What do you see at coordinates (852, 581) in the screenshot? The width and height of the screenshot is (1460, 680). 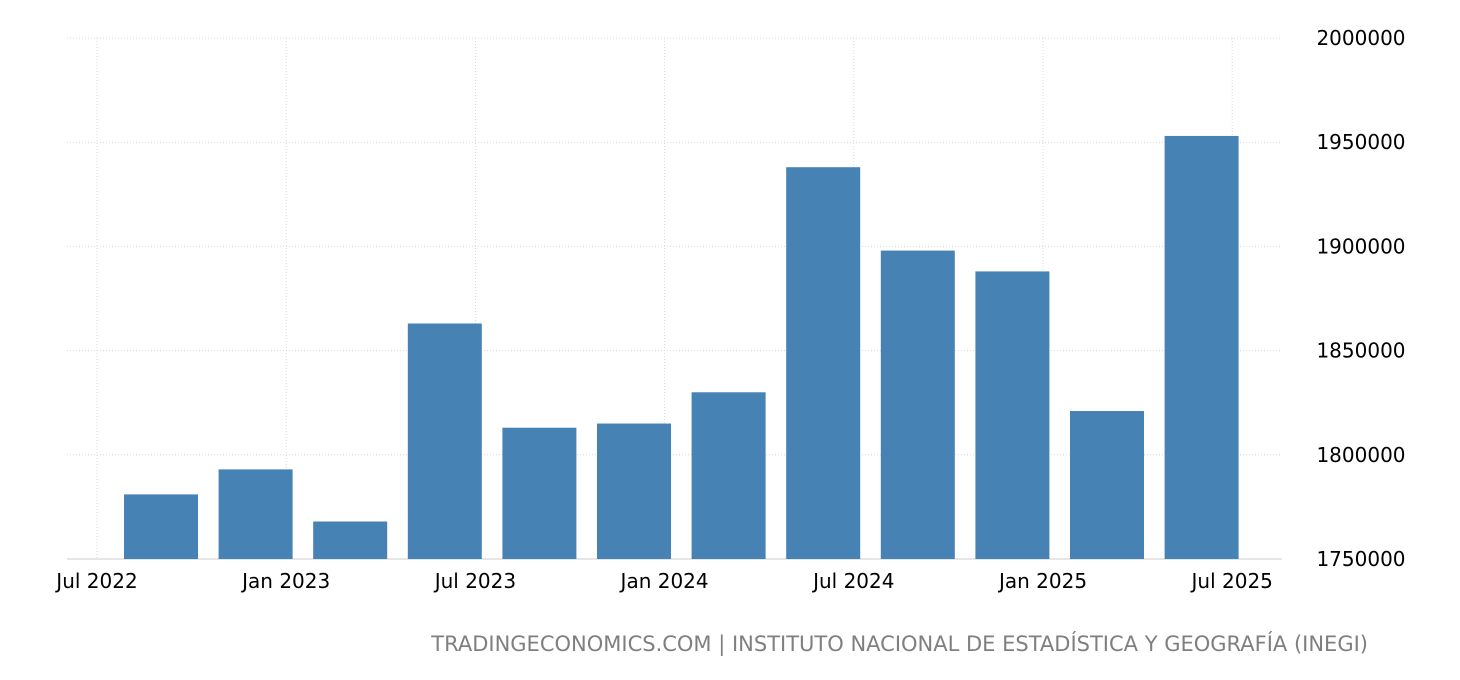 I see `x-tick-label: Jul 2024` at bounding box center [852, 581].